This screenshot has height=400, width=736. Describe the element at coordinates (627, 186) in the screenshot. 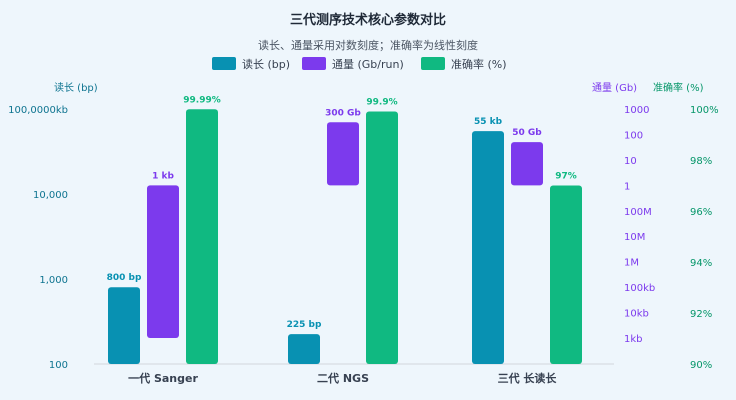

I see `throughput-tick-label: 1` at that location.